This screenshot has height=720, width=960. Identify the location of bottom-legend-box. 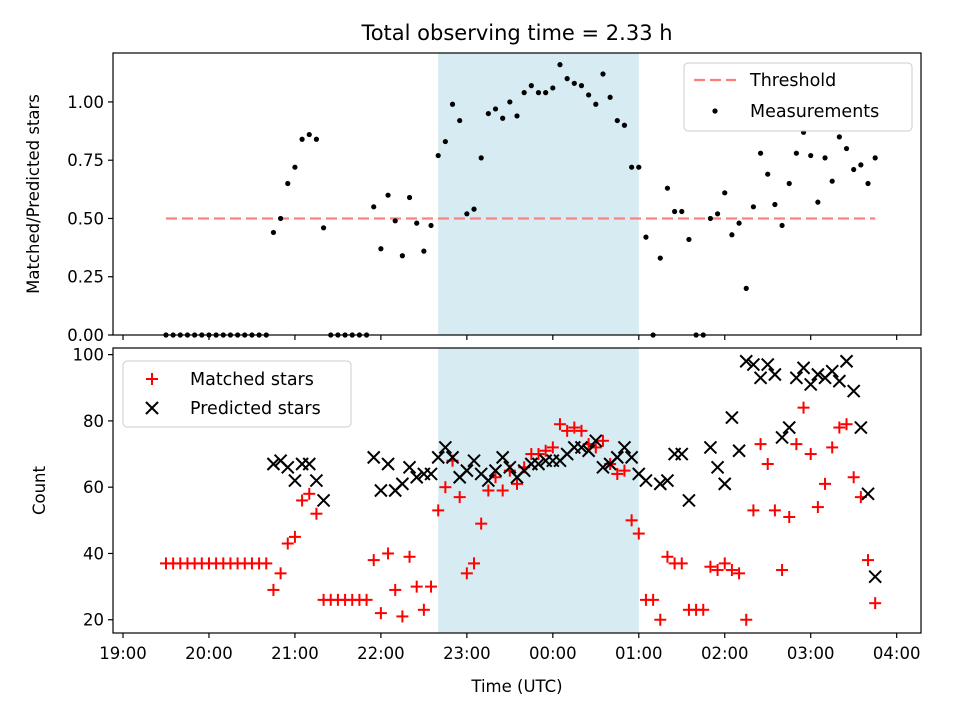
(237, 394).